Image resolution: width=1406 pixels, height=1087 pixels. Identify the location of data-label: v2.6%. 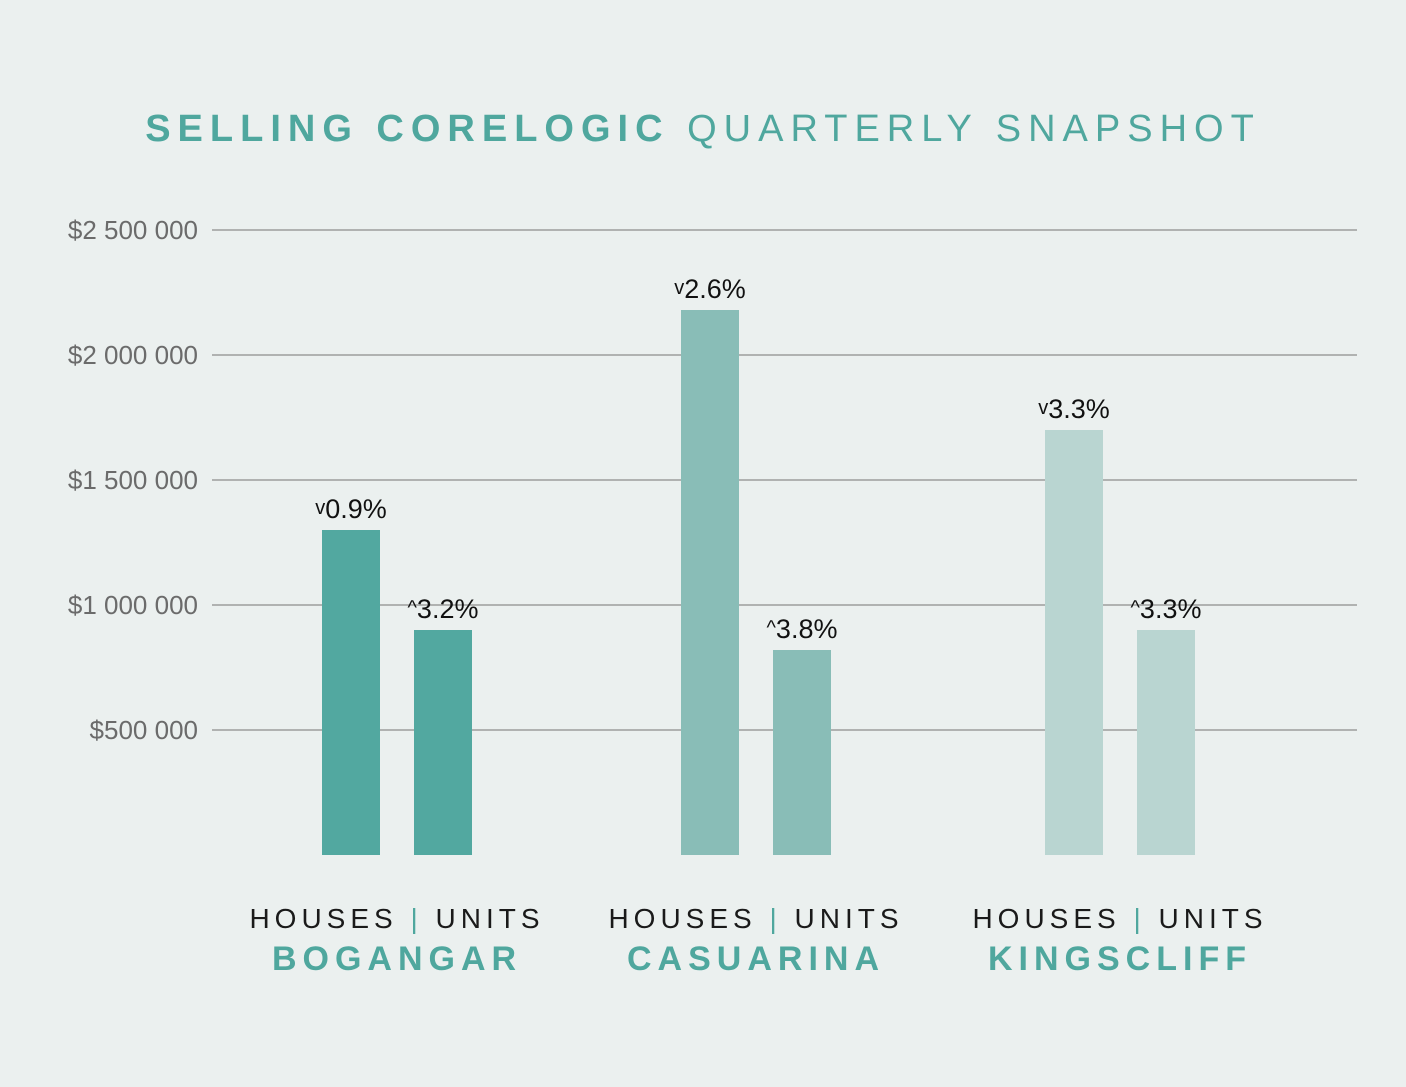
(710, 289).